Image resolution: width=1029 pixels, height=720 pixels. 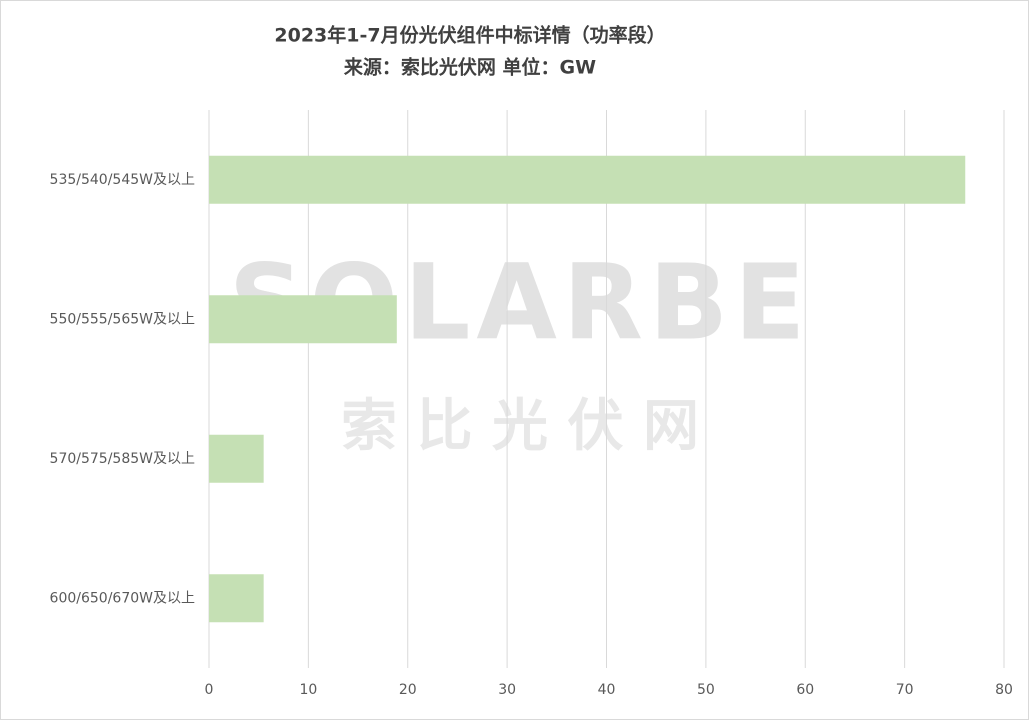 What do you see at coordinates (122, 459) in the screenshot?
I see `y-tick-label: 570/575/585W及以上` at bounding box center [122, 459].